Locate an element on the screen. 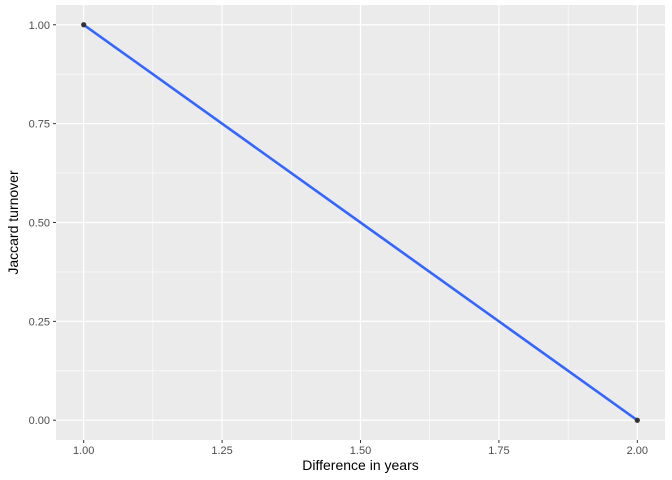  y-tick-label: 0.00 is located at coordinates (39, 421).